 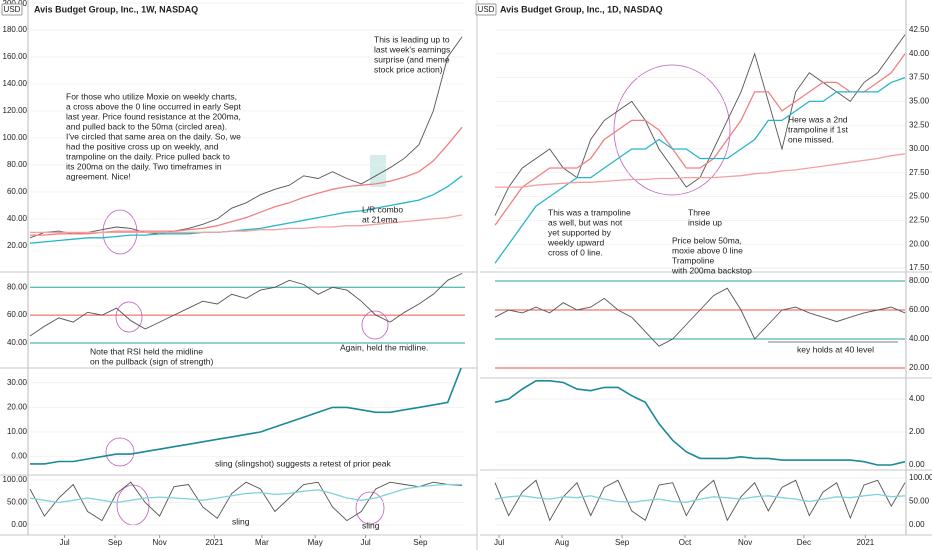 What do you see at coordinates (589, 212) in the screenshot?
I see `annotation: This was a trampoline` at bounding box center [589, 212].